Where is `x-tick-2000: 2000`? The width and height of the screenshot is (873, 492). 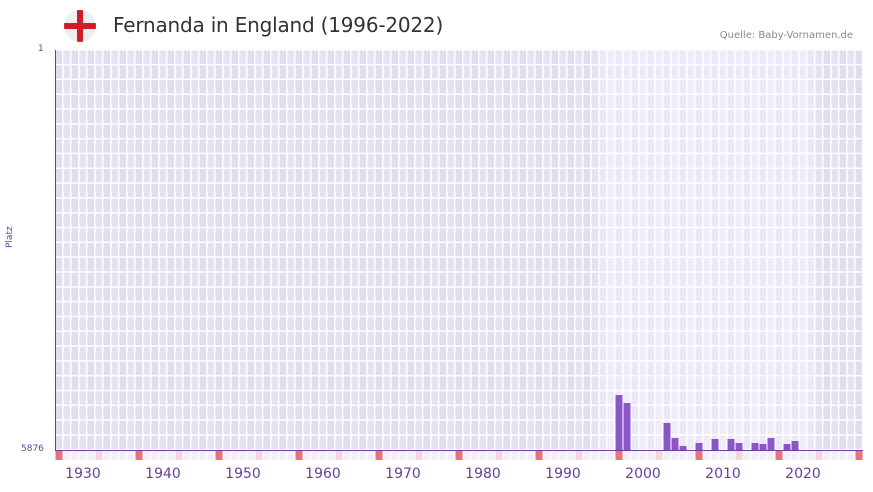
x-tick-2000: 2000 is located at coordinates (643, 474).